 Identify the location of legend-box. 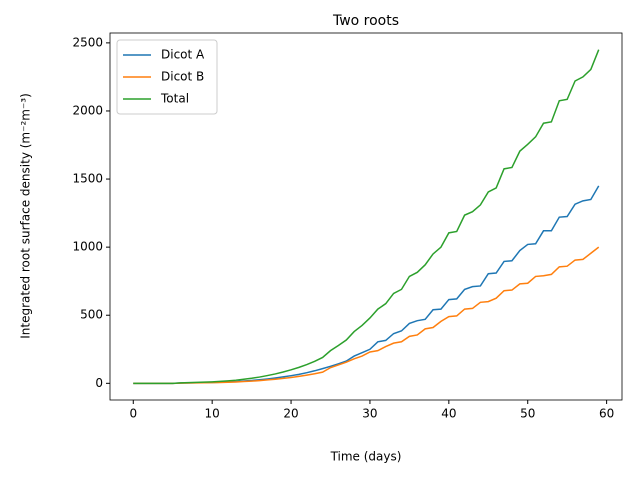
(167, 77).